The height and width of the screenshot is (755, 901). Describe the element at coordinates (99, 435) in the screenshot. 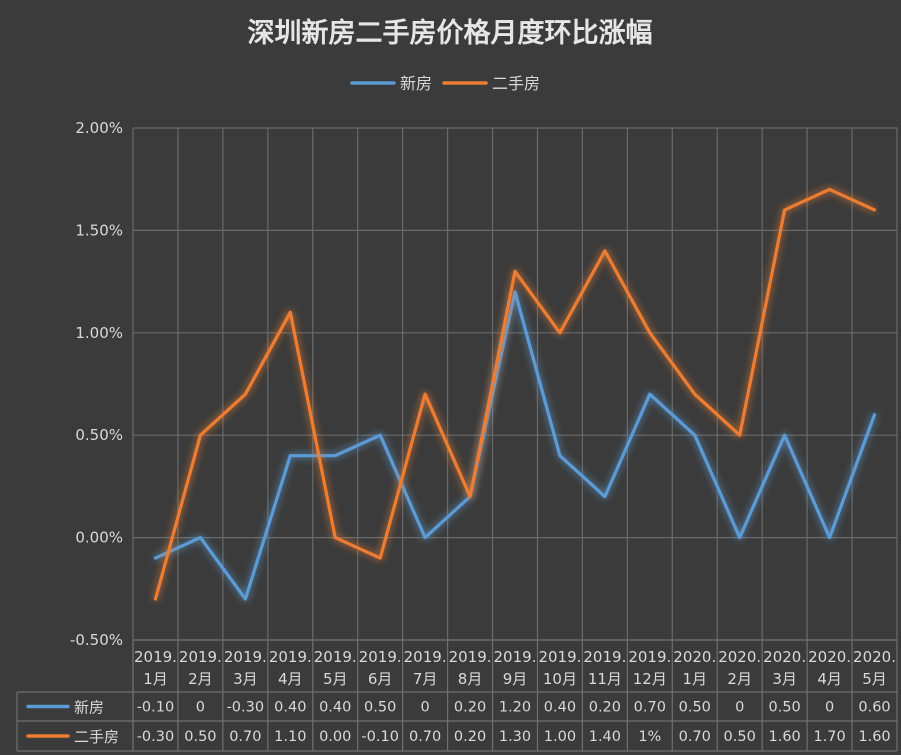

I see `y-tick-label: 0.50%` at that location.